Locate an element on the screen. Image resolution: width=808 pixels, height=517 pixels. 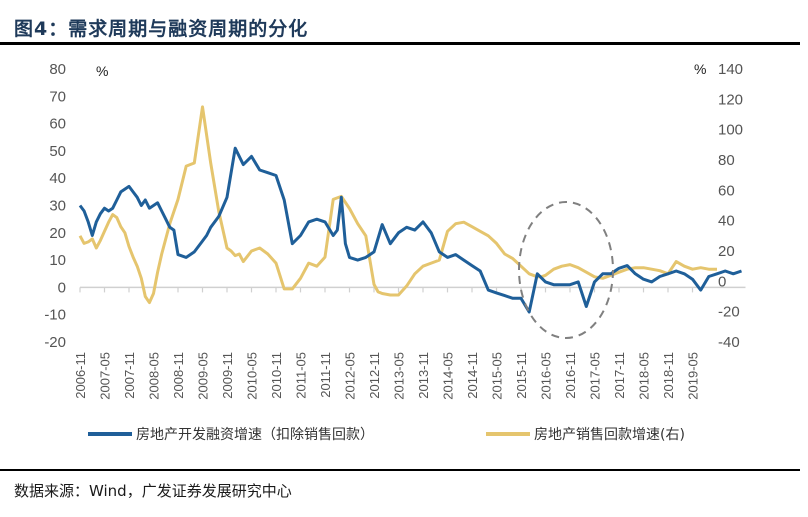
top-rule is located at coordinates (400, 43).